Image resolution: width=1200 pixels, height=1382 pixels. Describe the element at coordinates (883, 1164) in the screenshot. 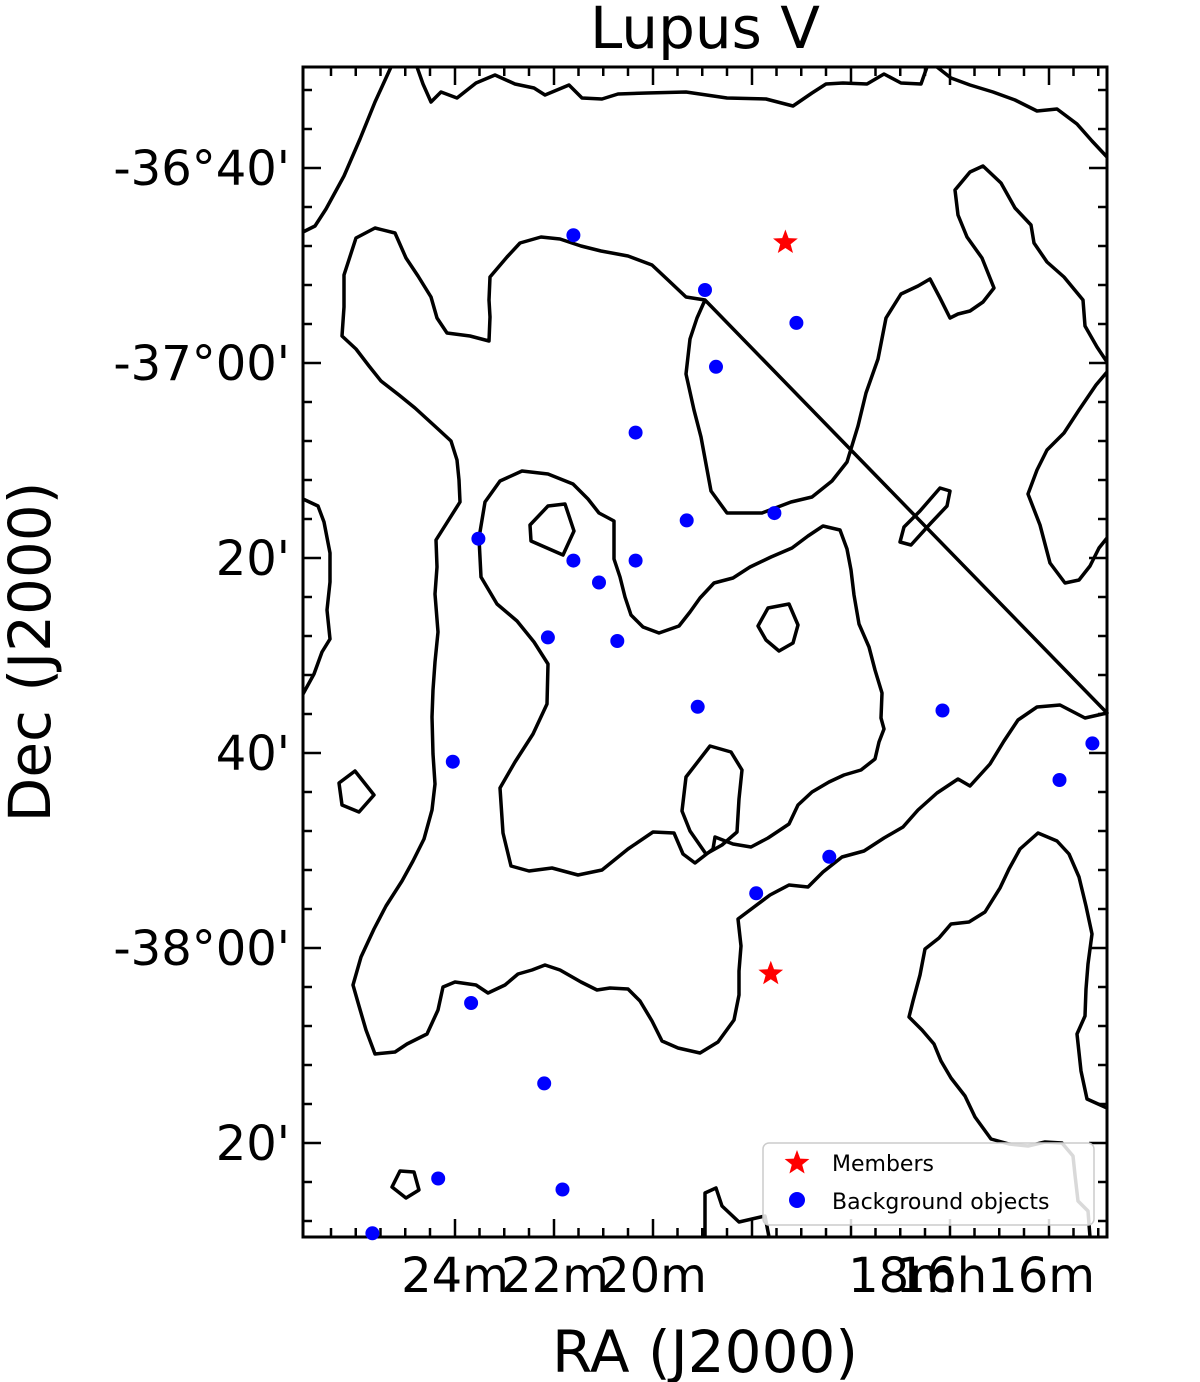

I see `legend-label-members: Members` at that location.